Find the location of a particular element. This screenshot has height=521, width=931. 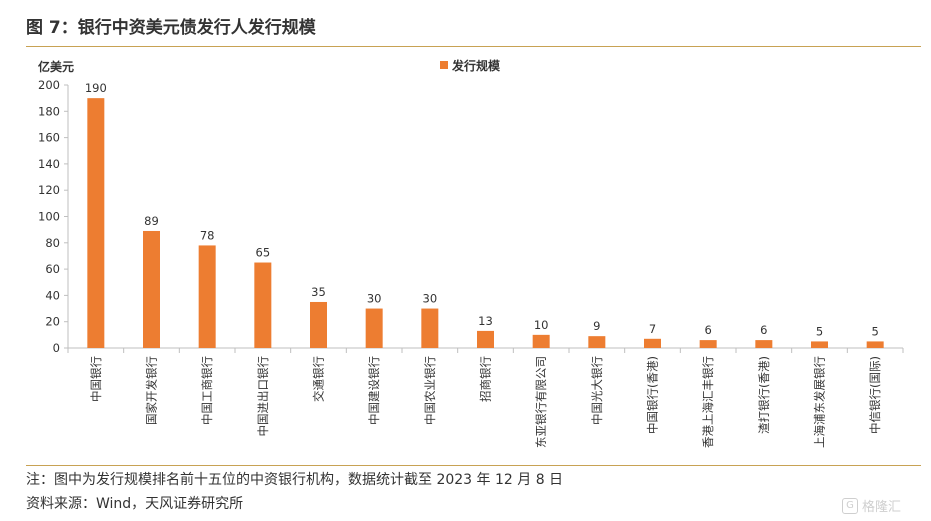

category-label: 招商银行 is located at coordinates (486, 379).